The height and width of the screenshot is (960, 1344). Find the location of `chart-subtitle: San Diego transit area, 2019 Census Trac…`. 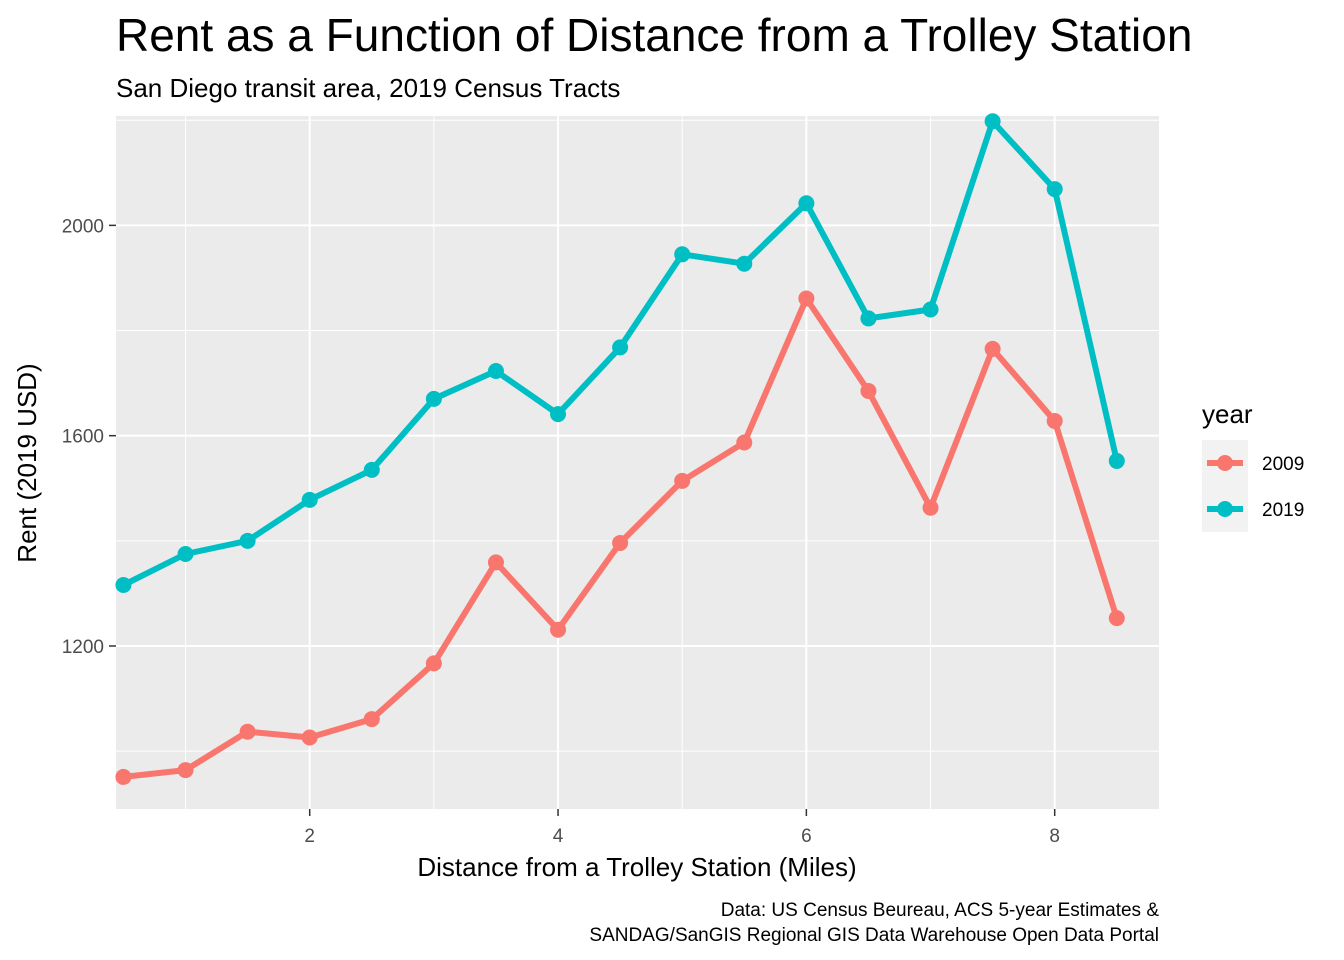

chart-subtitle: San Diego transit area, 2019 Census Trac… is located at coordinates (368, 88).